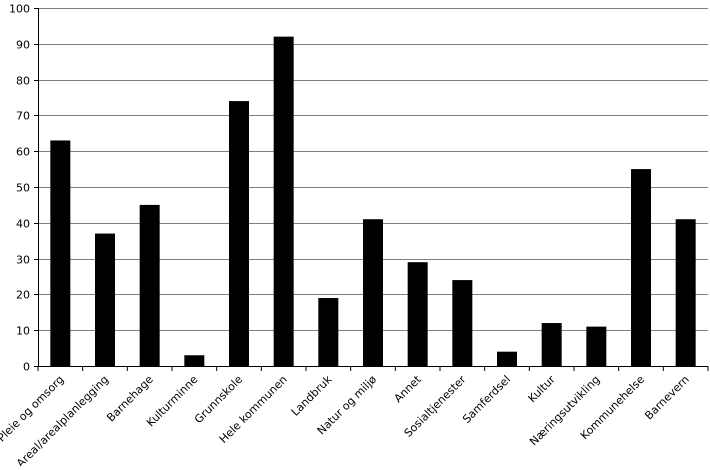  What do you see at coordinates (23, 81) in the screenshot?
I see `y-tick-label: 80` at bounding box center [23, 81].